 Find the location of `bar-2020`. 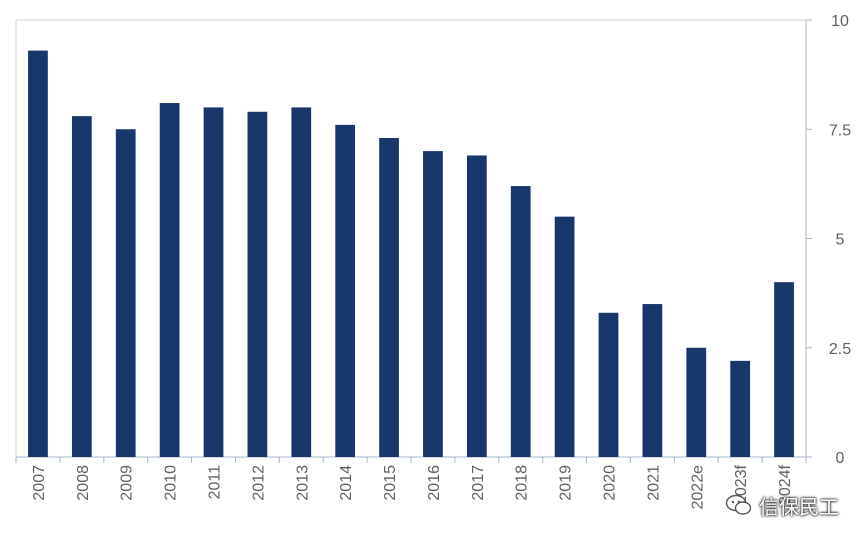

bar-2020 is located at coordinates (608, 384).